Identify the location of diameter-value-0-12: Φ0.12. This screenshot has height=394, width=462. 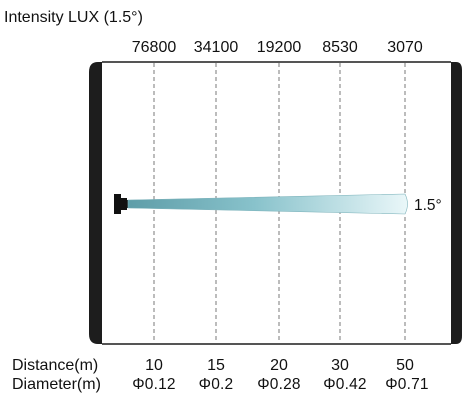
(154, 384).